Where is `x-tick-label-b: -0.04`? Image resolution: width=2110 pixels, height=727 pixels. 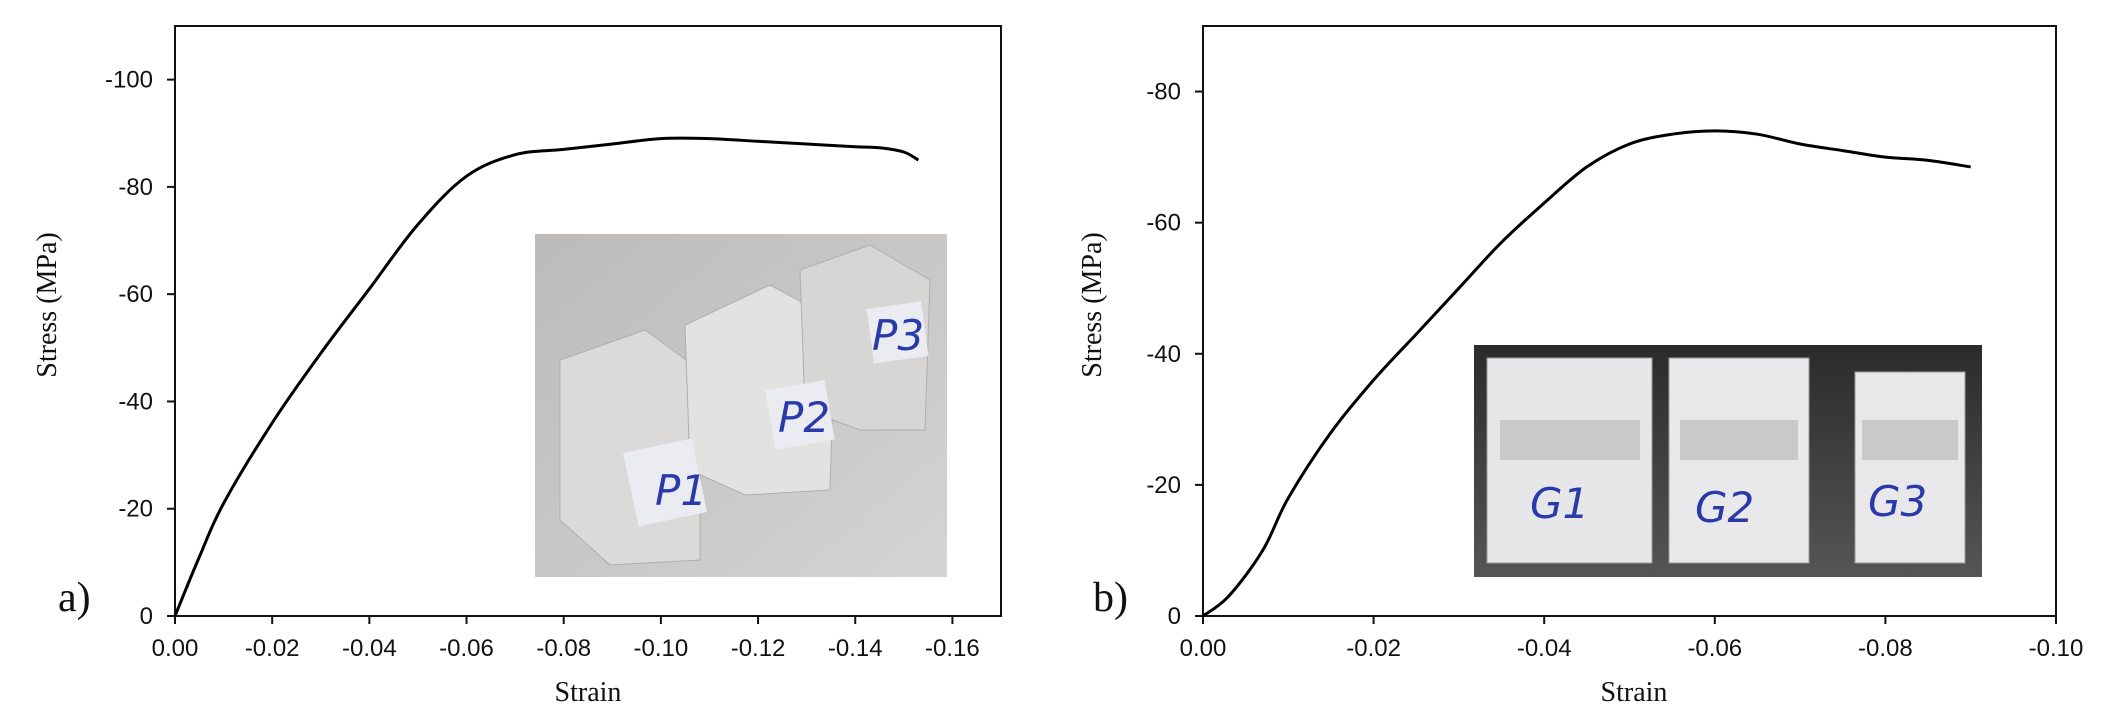
x-tick-label-b: -0.04 is located at coordinates (1544, 648).